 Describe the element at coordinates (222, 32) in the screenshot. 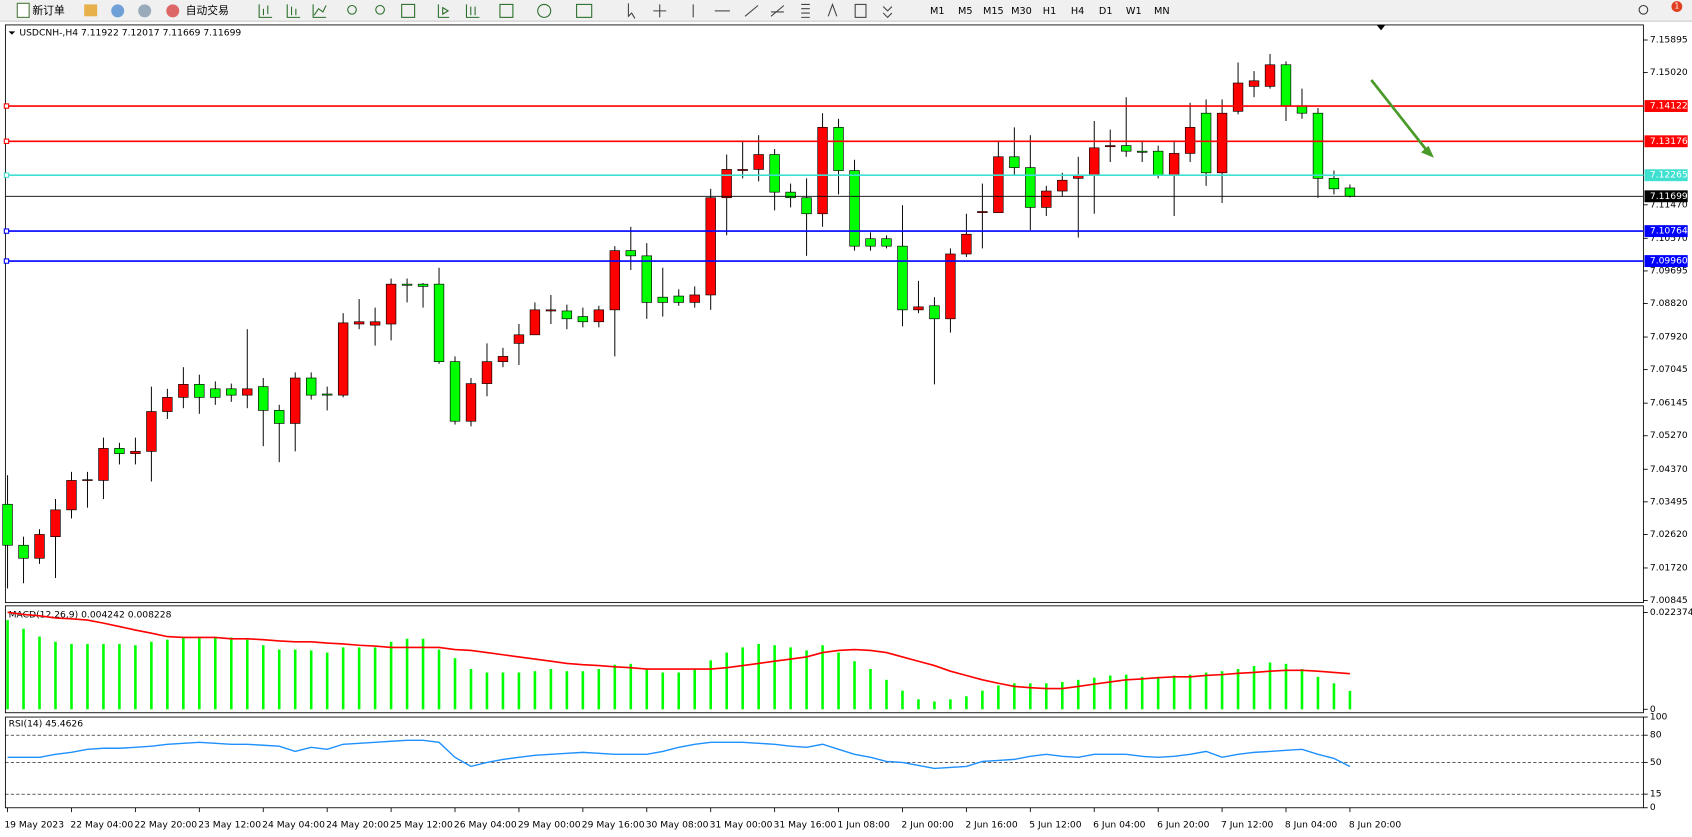

I see `header-close: 7.11699` at that location.